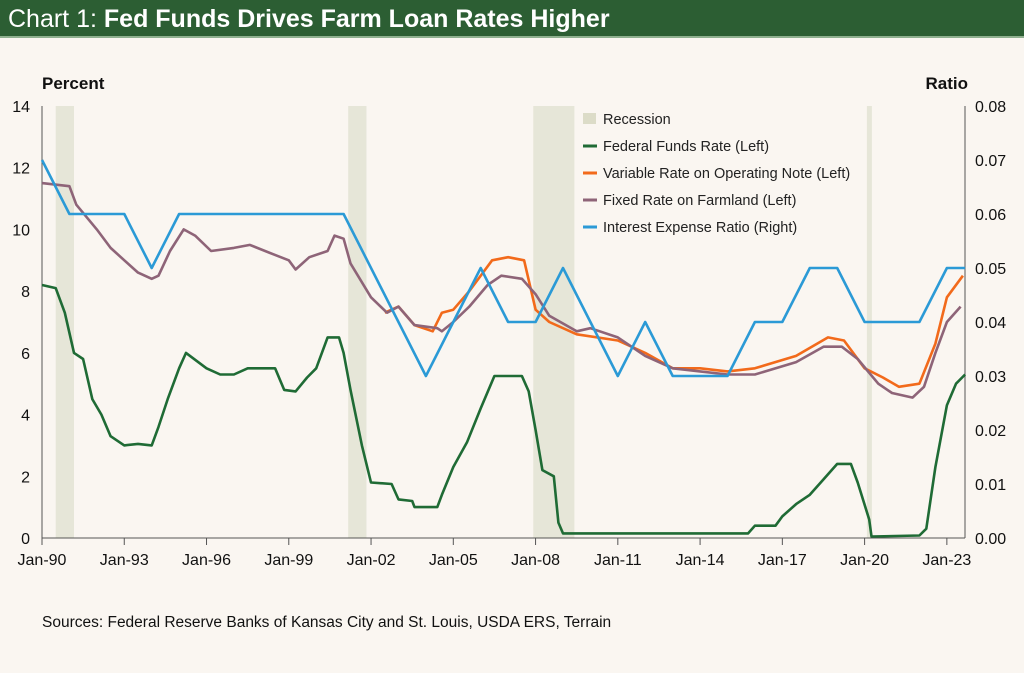 This screenshot has width=1024, height=673. I want to click on left-tick-label: 10, so click(21, 230).